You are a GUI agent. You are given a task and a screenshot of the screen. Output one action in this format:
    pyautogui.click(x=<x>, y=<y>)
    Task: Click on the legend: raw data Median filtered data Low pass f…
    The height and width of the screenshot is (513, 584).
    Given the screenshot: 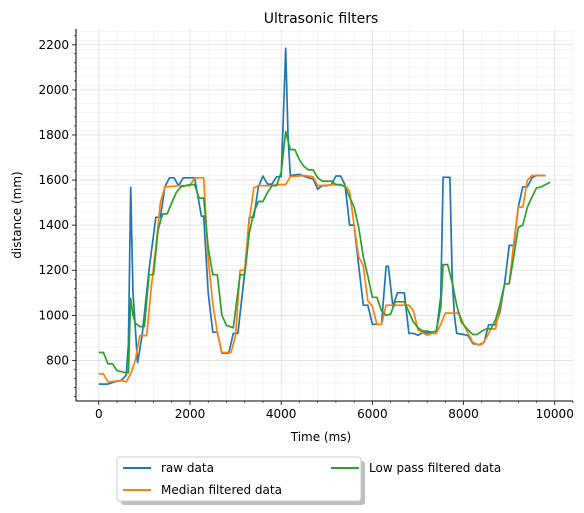 What is the action you would take?
    pyautogui.click(x=308, y=480)
    